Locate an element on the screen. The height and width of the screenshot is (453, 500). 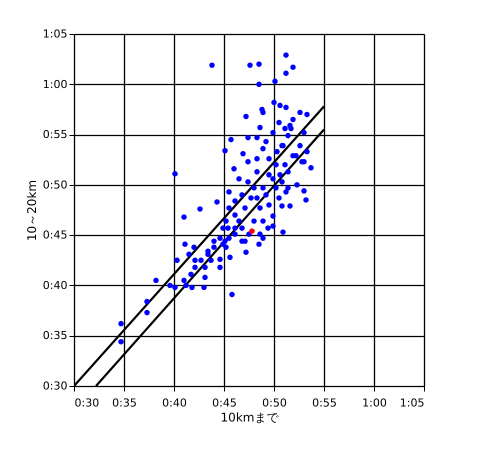
x-tick-label: 0:50 is located at coordinates (274, 403).